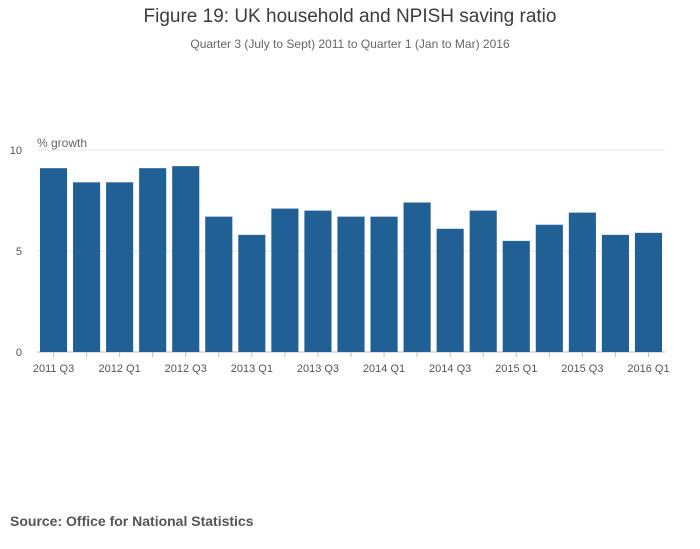 Image resolution: width=700 pixels, height=549 pixels. What do you see at coordinates (450, 369) in the screenshot?
I see `x-tick-label: 2014 Q3` at bounding box center [450, 369].